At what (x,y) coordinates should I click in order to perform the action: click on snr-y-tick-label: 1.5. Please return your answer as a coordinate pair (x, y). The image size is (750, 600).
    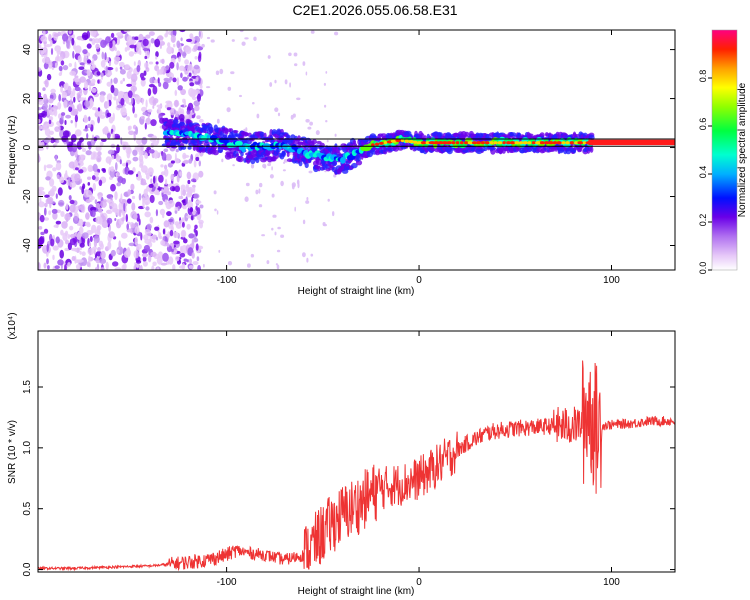
    Looking at the image, I should click on (27, 387).